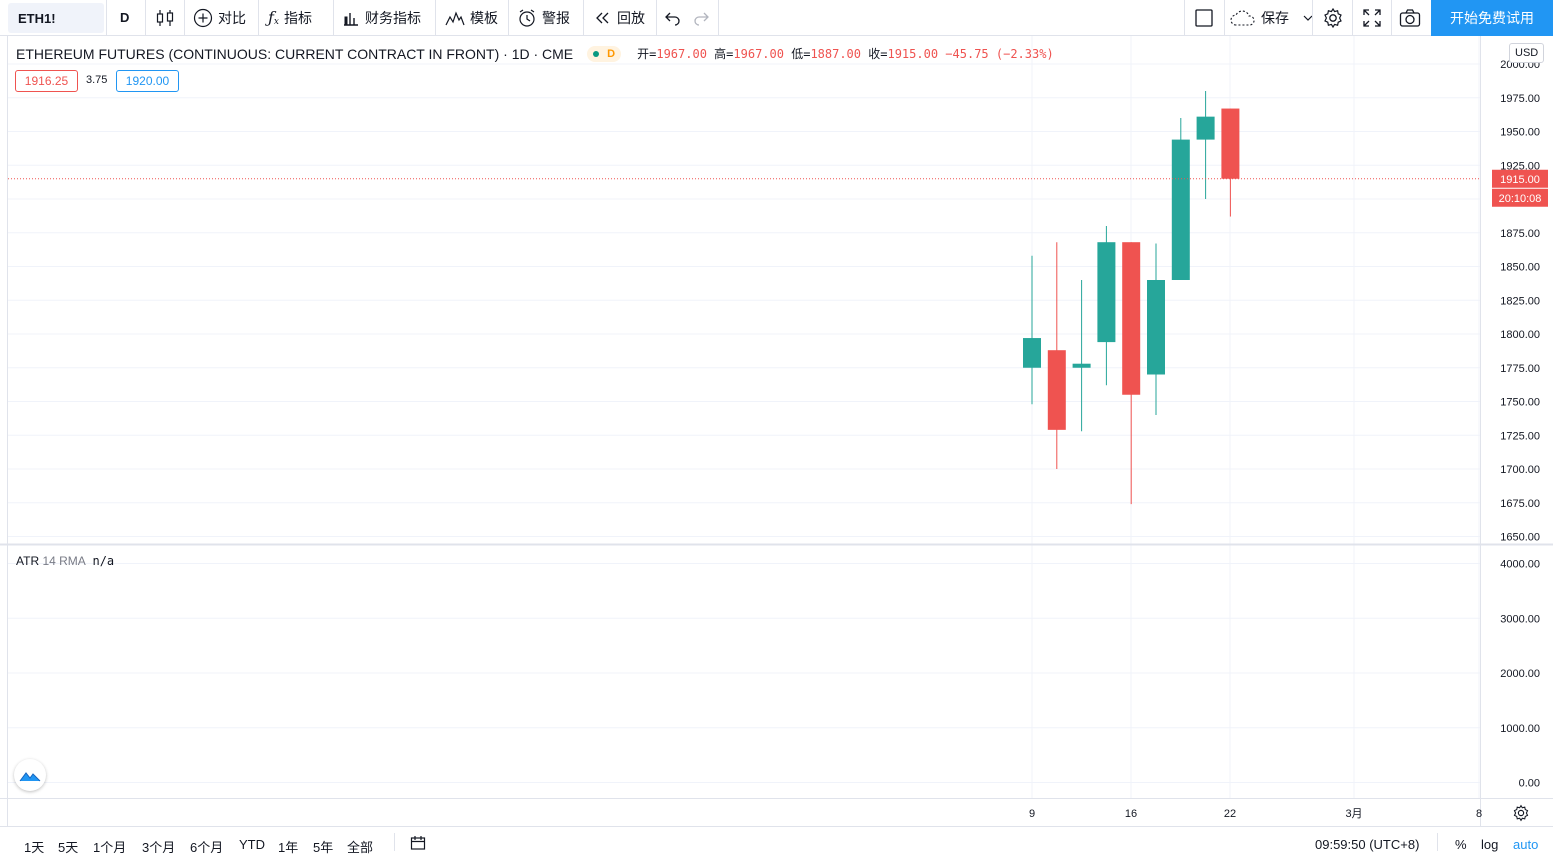 The image size is (1553, 856). What do you see at coordinates (1131, 814) in the screenshot?
I see `time-tick-label: 16` at bounding box center [1131, 814].